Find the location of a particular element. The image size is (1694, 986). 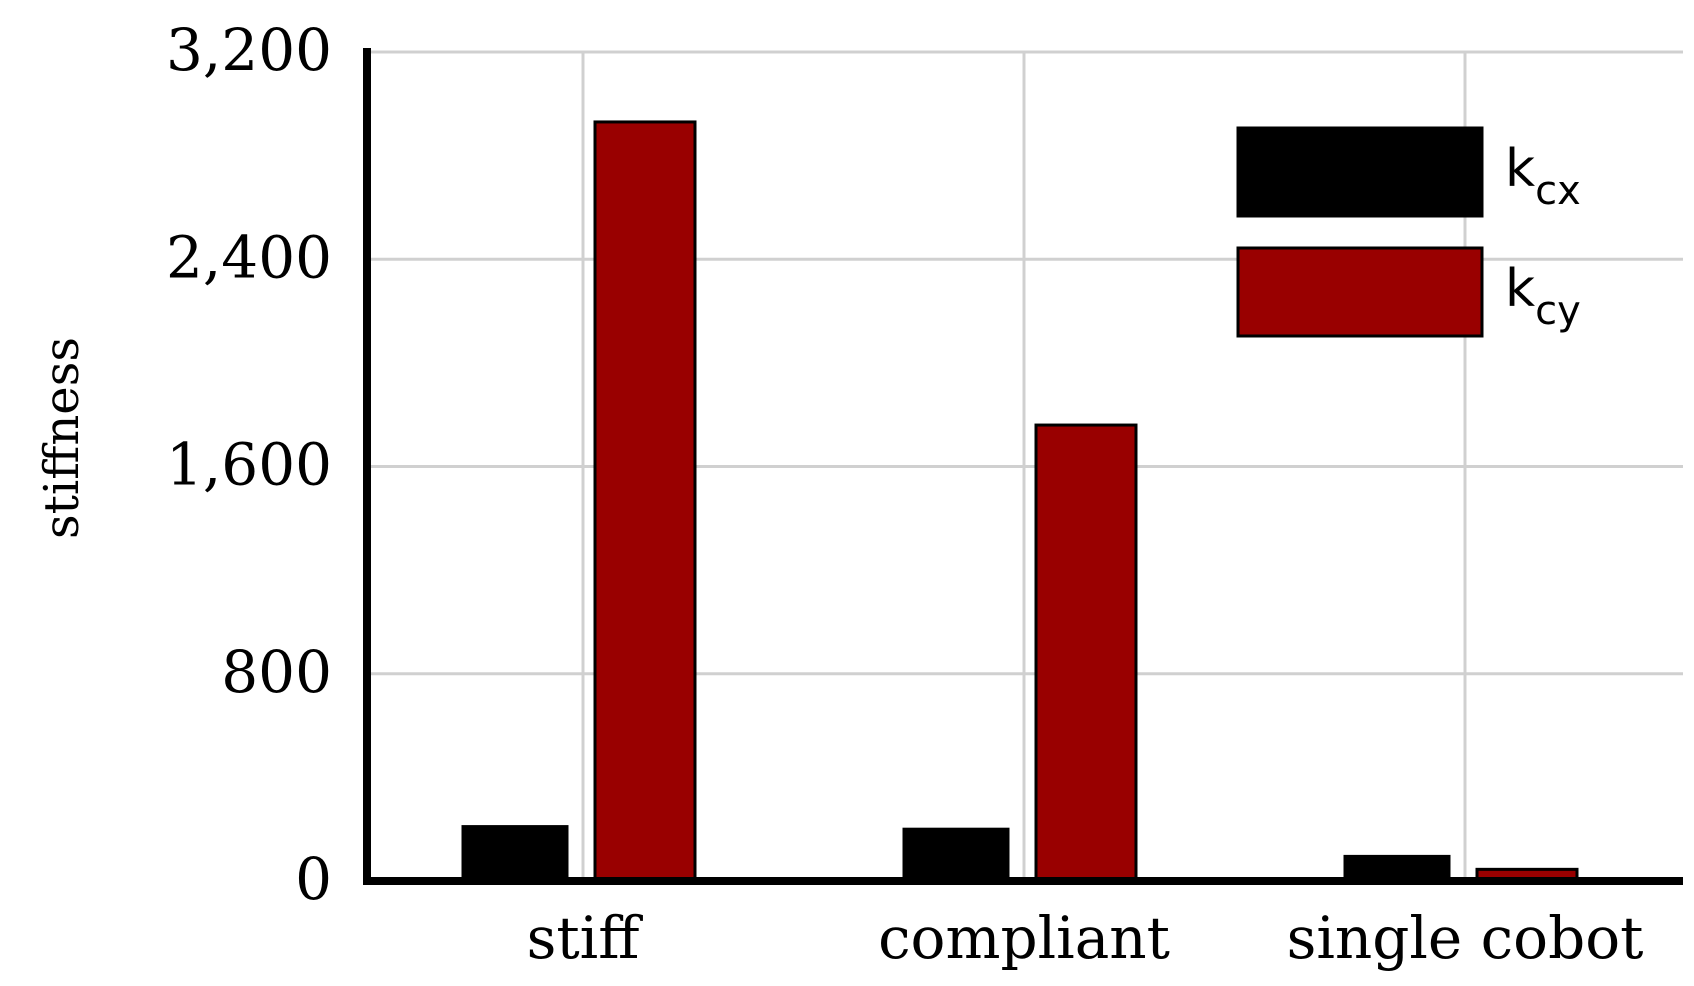

bar-kcx-stiff is located at coordinates (515, 854).